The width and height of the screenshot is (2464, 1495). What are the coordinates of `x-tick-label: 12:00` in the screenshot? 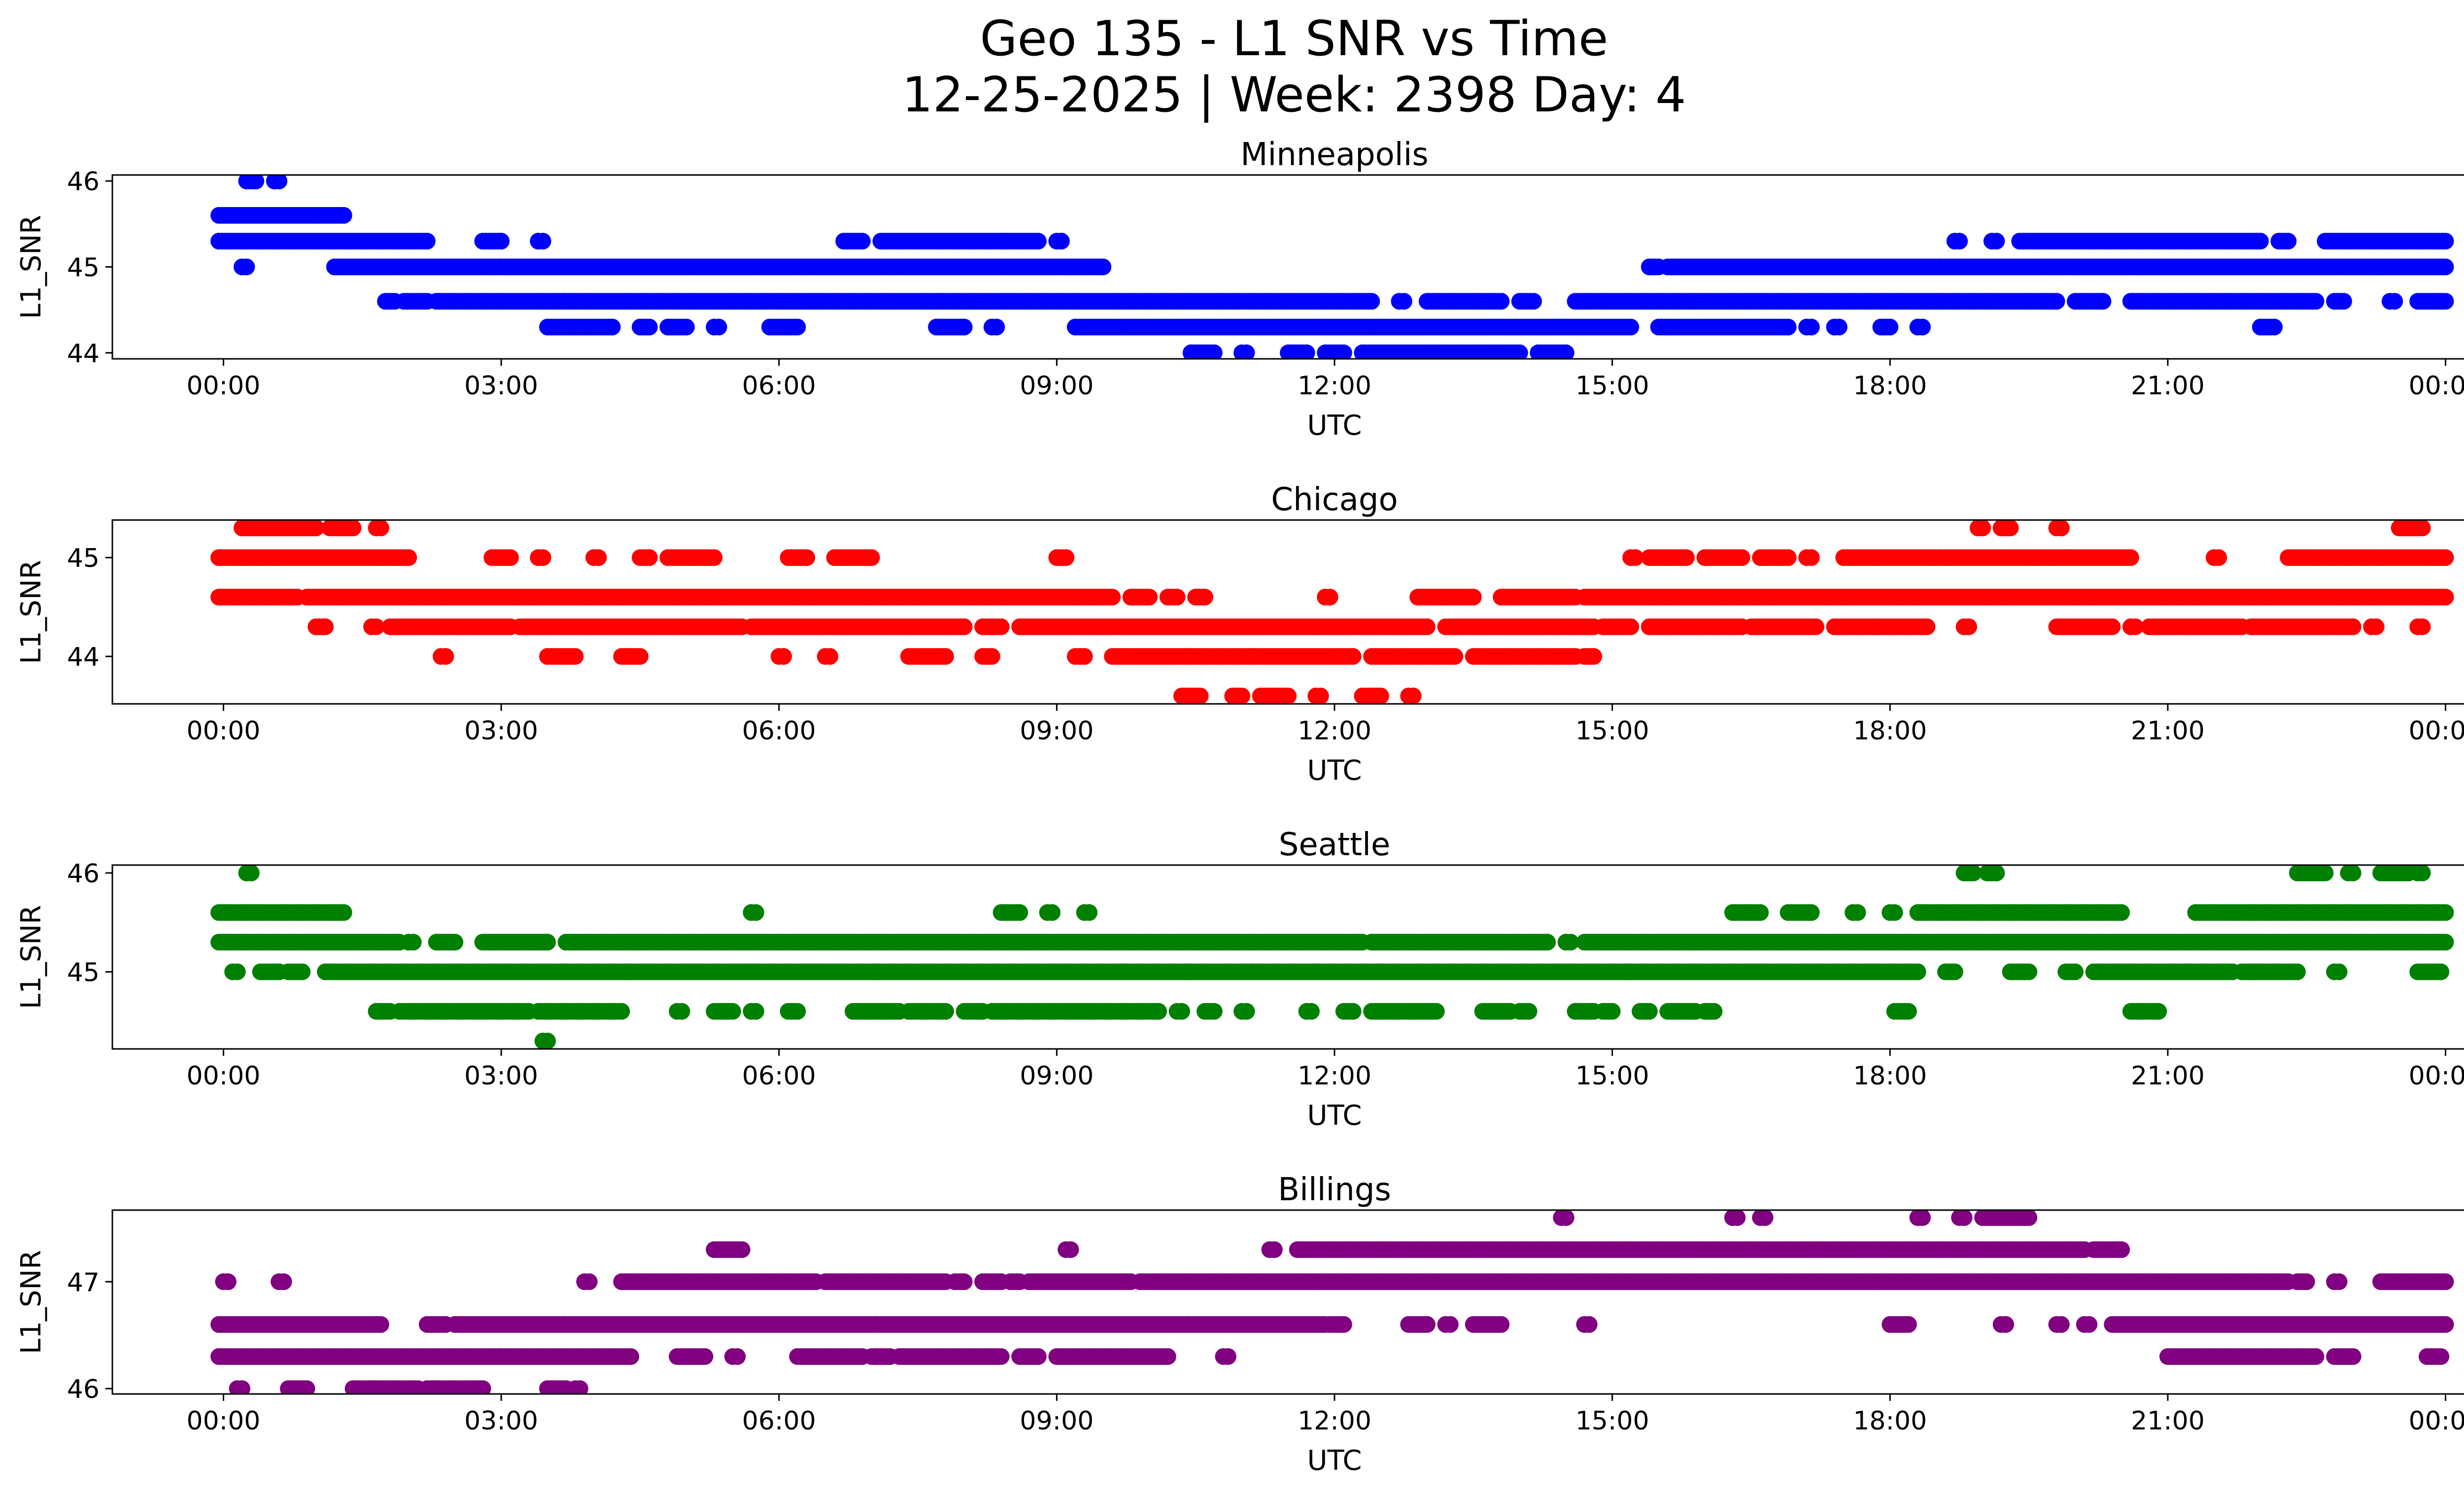 It's located at (1334, 386).